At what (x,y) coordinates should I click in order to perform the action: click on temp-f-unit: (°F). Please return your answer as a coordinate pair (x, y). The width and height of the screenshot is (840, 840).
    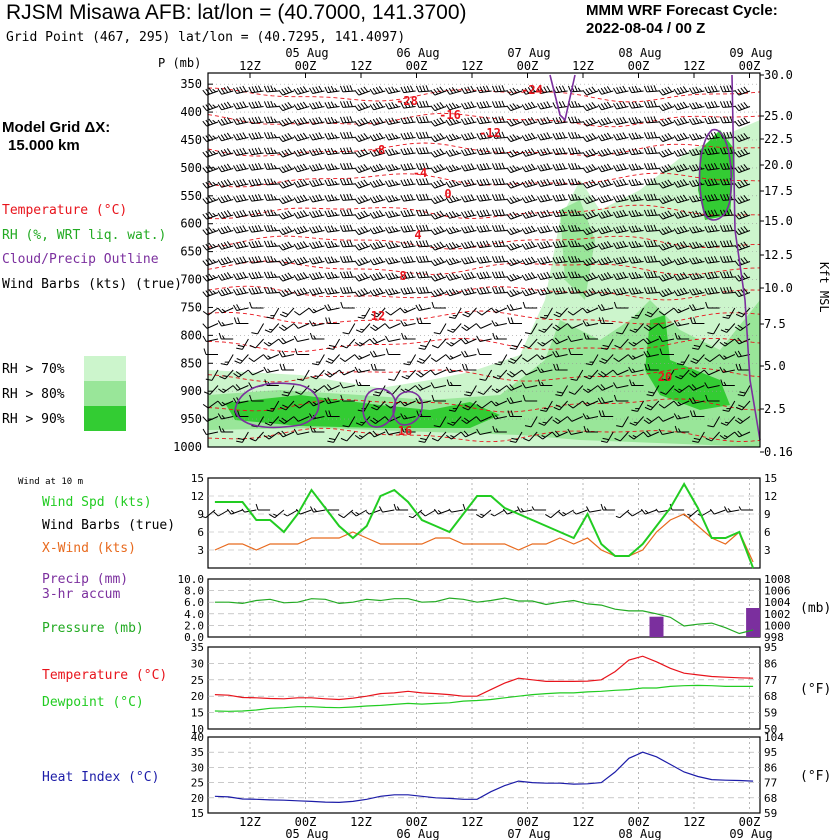
    Looking at the image, I should click on (815, 689).